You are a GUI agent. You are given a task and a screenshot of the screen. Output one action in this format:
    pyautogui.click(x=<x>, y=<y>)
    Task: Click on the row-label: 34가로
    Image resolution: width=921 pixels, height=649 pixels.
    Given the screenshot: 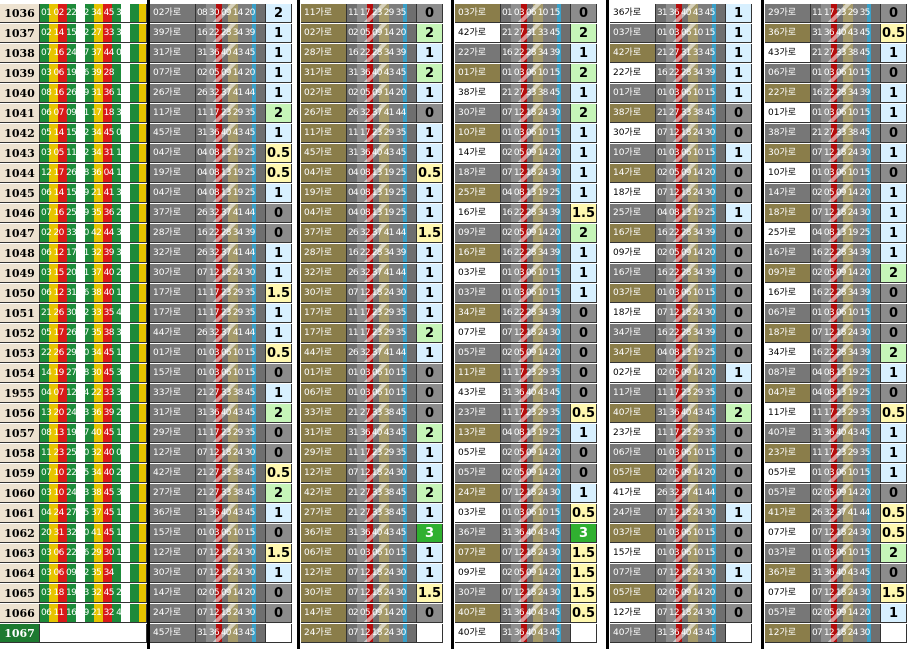 What is the action you would take?
    pyautogui.click(x=633, y=353)
    